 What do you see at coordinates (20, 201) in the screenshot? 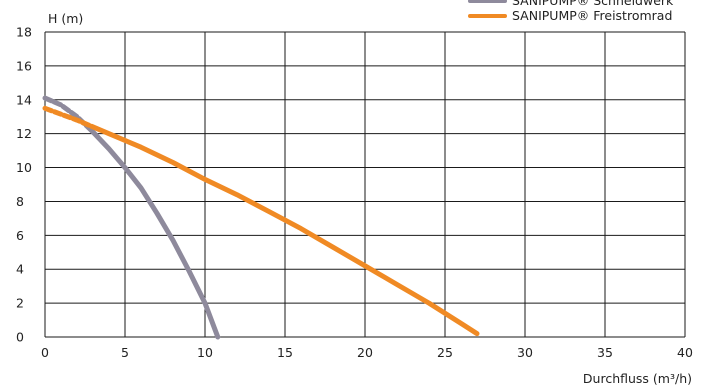
I see `y-tick-label: 8` at bounding box center [20, 201].